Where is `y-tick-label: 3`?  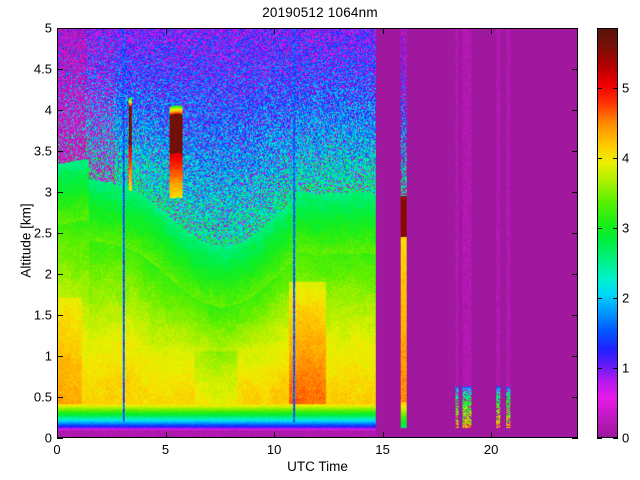
y-tick-label: 3 is located at coordinates (48, 192).